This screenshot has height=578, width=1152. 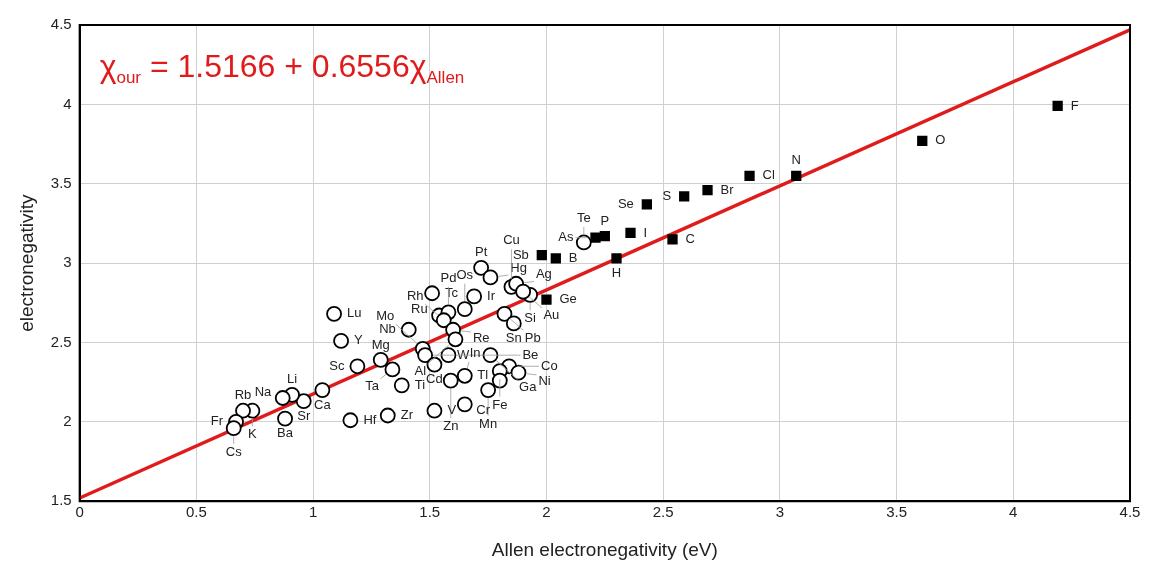 What do you see at coordinates (337, 365) in the screenshot?
I see `annotation: Sc` at bounding box center [337, 365].